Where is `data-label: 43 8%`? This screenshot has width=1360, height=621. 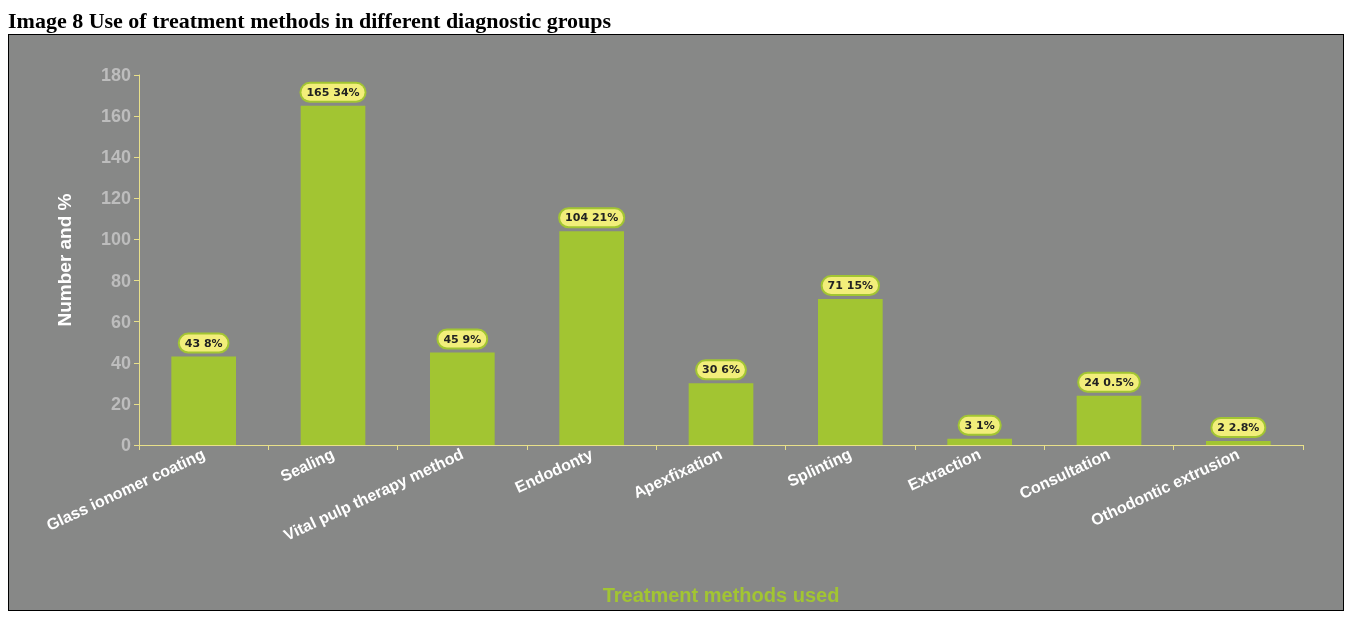 data-label: 43 8% is located at coordinates (203, 343).